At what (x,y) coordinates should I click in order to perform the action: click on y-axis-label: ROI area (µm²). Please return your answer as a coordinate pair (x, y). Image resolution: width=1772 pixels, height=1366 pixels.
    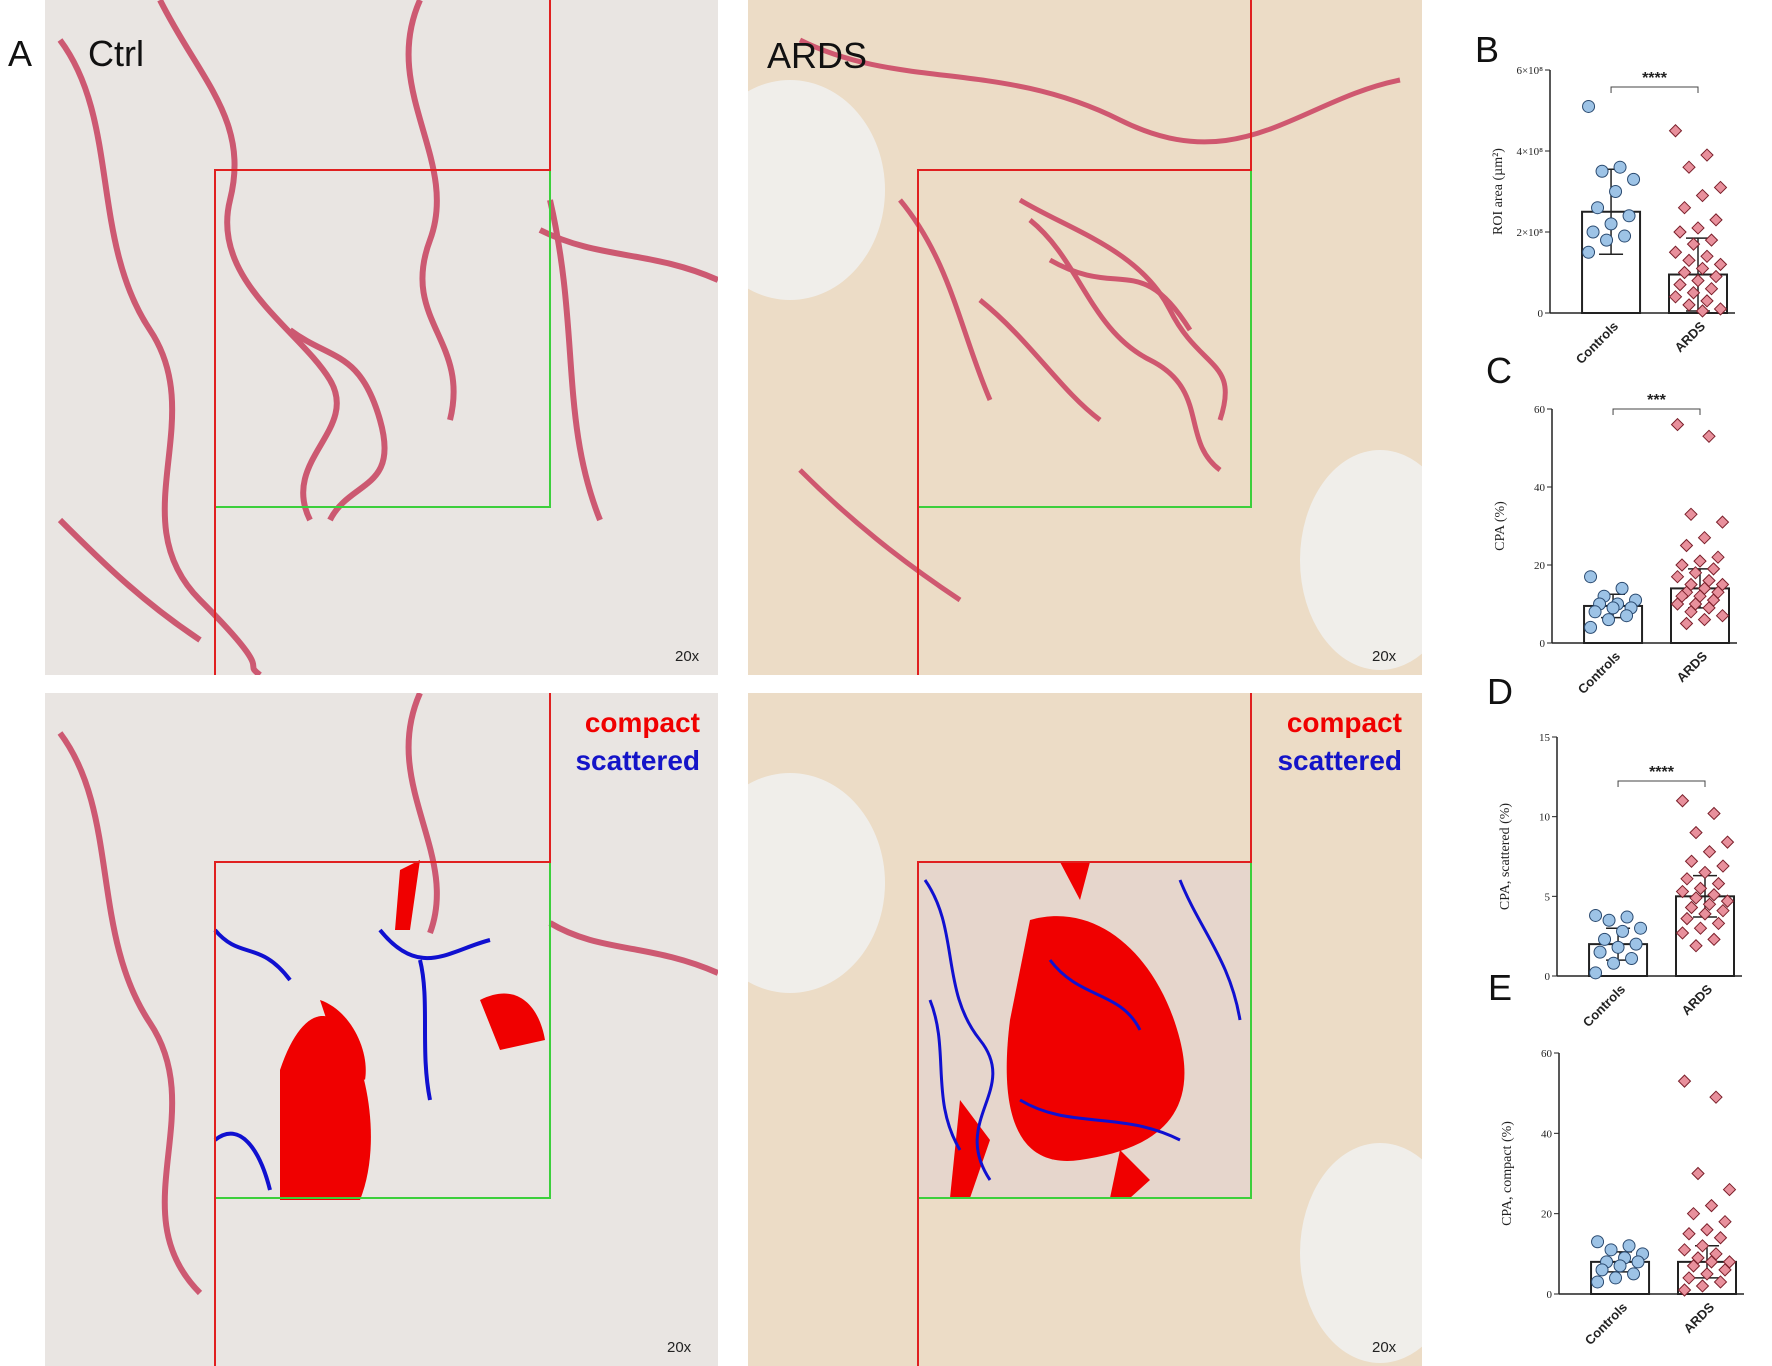
    Looking at the image, I should click on (1498, 191).